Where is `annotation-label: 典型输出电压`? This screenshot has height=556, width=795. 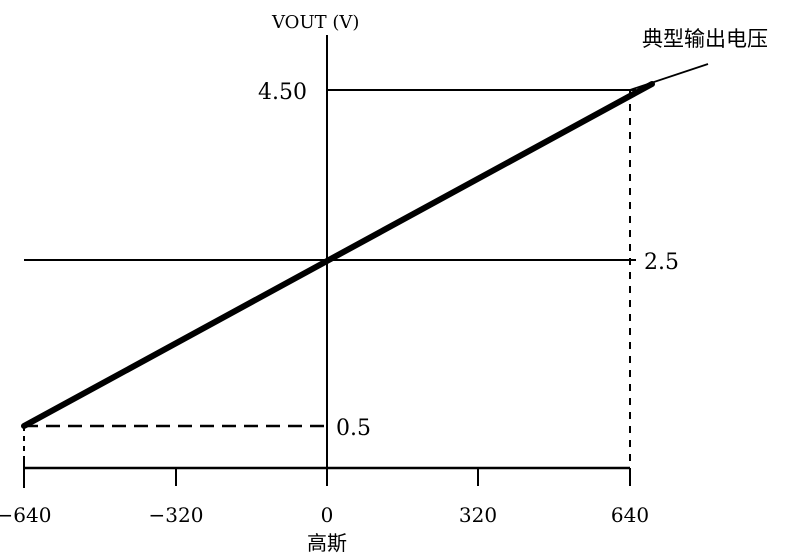 annotation-label: 典型输出电压 is located at coordinates (705, 39).